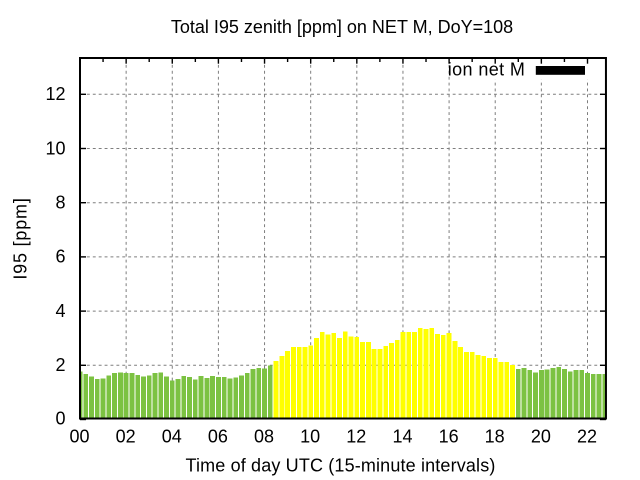 The image size is (640, 480). I want to click on svg-text: 04, so click(172, 437).